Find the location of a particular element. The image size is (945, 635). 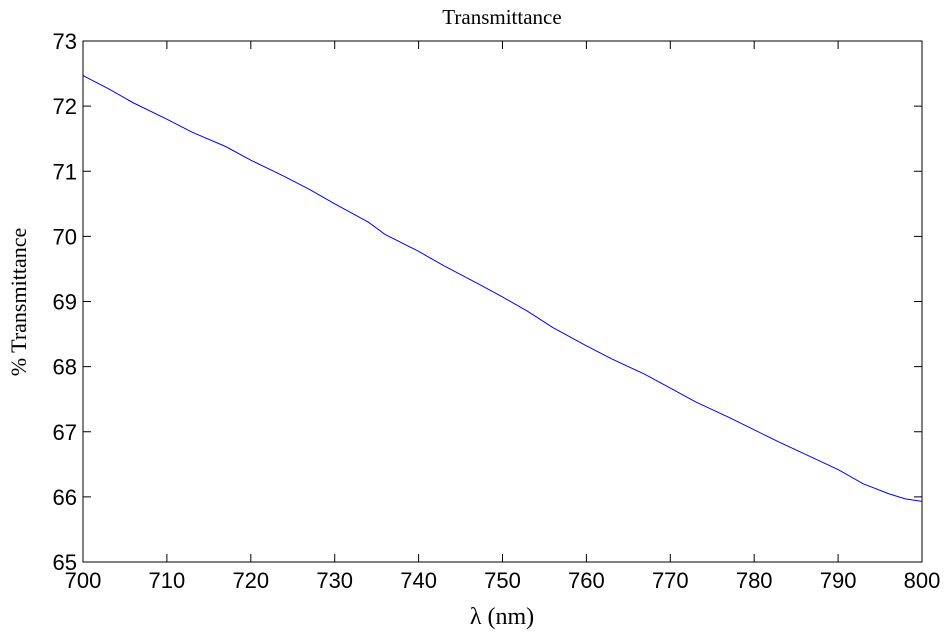

y-tick-label-6: 71 is located at coordinates (65, 171).